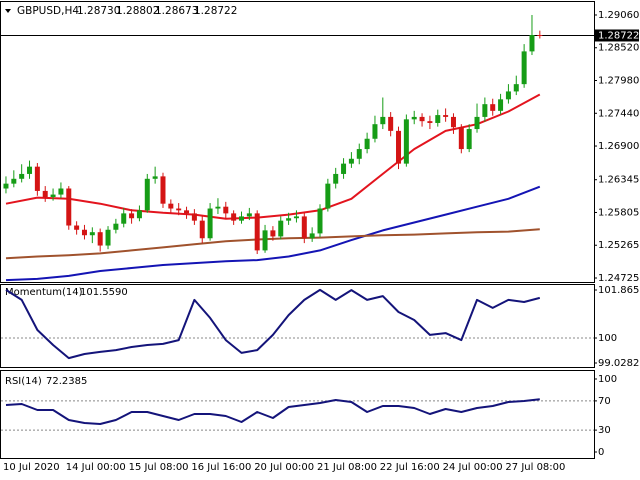 This screenshot has width=640, height=480. What do you see at coordinates (23, 381) in the screenshot?
I see `rsi-title: RSI(14)` at bounding box center [23, 381].